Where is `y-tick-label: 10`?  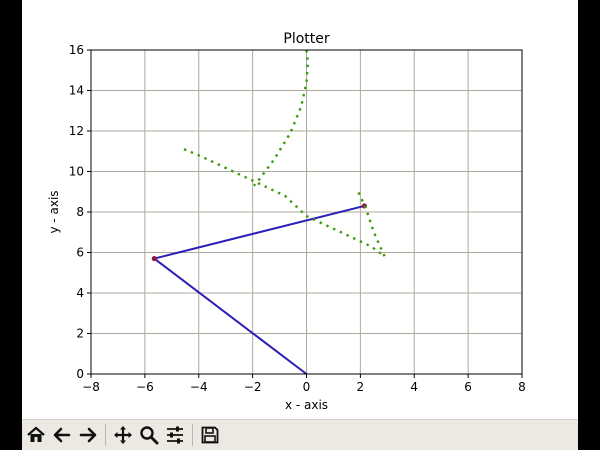
y-tick-label: 10 is located at coordinates (76, 172).